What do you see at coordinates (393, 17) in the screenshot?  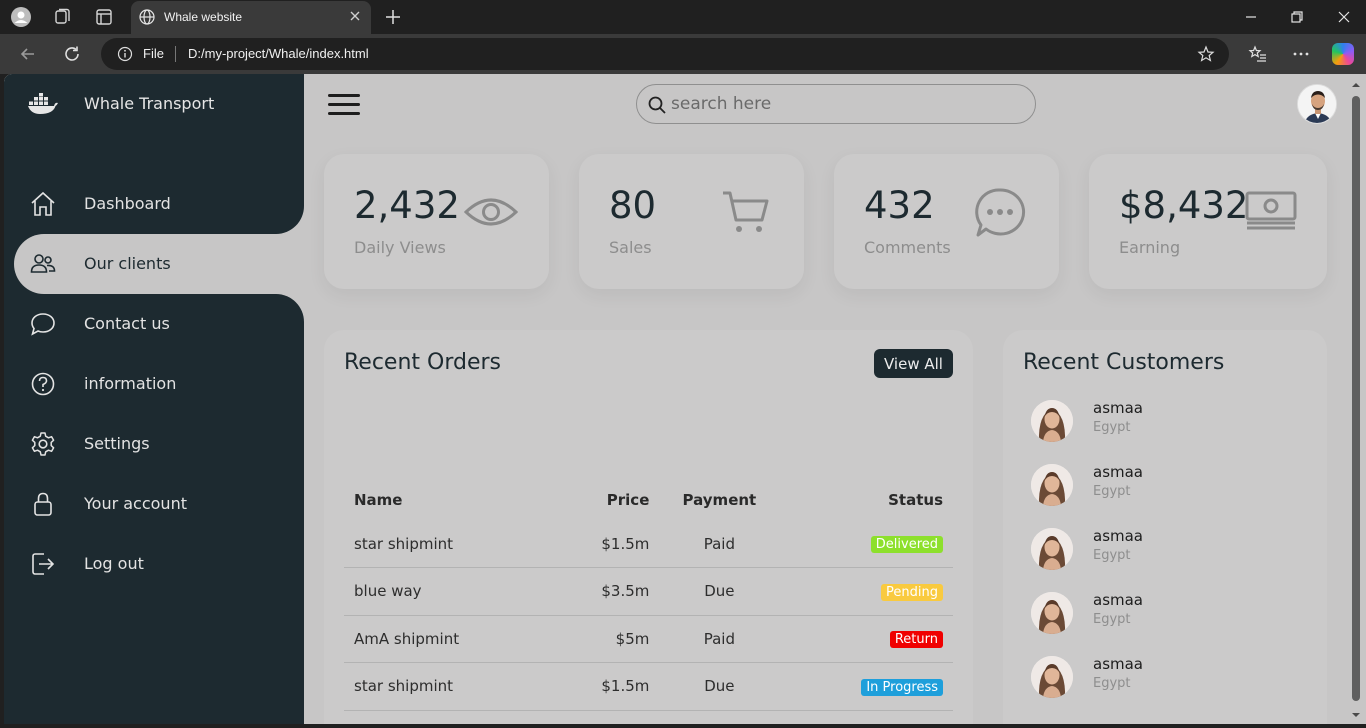 I see `new-tab-icon` at bounding box center [393, 17].